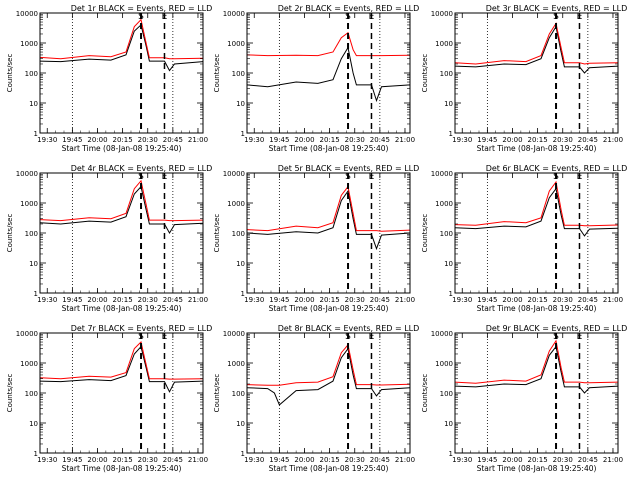 The width and height of the screenshot is (640, 480). I want to click on panel-title: Det 2r BLACK = Events, RED = LLD, so click(349, 8).